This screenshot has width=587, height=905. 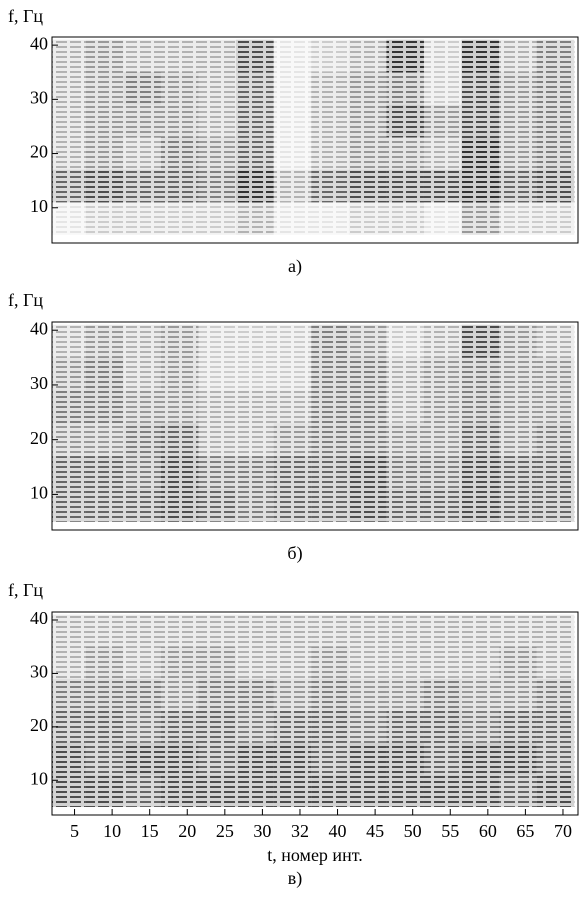 What do you see at coordinates (39, 206) in the screenshot?
I see `y-tick-label: 10` at bounding box center [39, 206].